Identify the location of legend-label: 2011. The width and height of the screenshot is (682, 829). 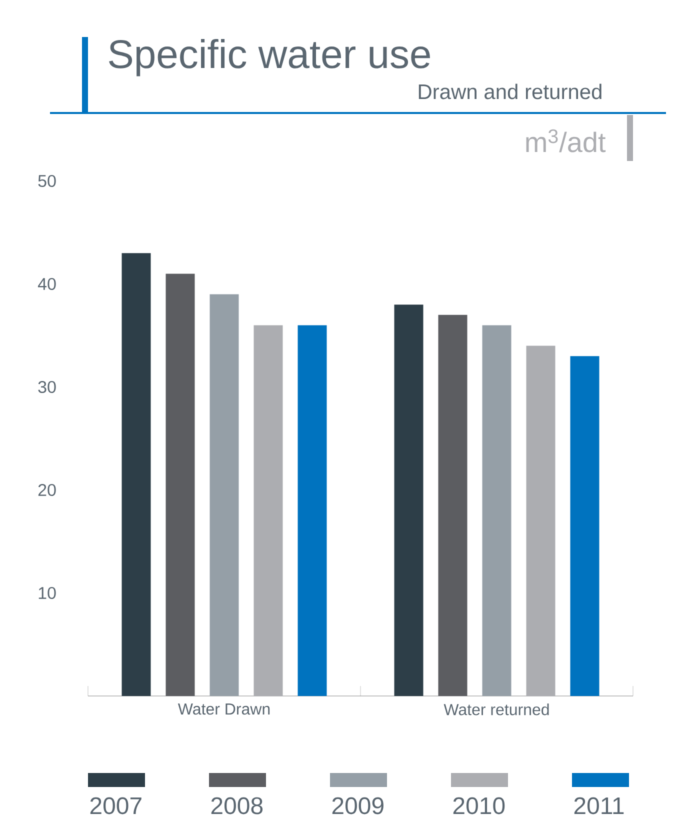
(599, 805).